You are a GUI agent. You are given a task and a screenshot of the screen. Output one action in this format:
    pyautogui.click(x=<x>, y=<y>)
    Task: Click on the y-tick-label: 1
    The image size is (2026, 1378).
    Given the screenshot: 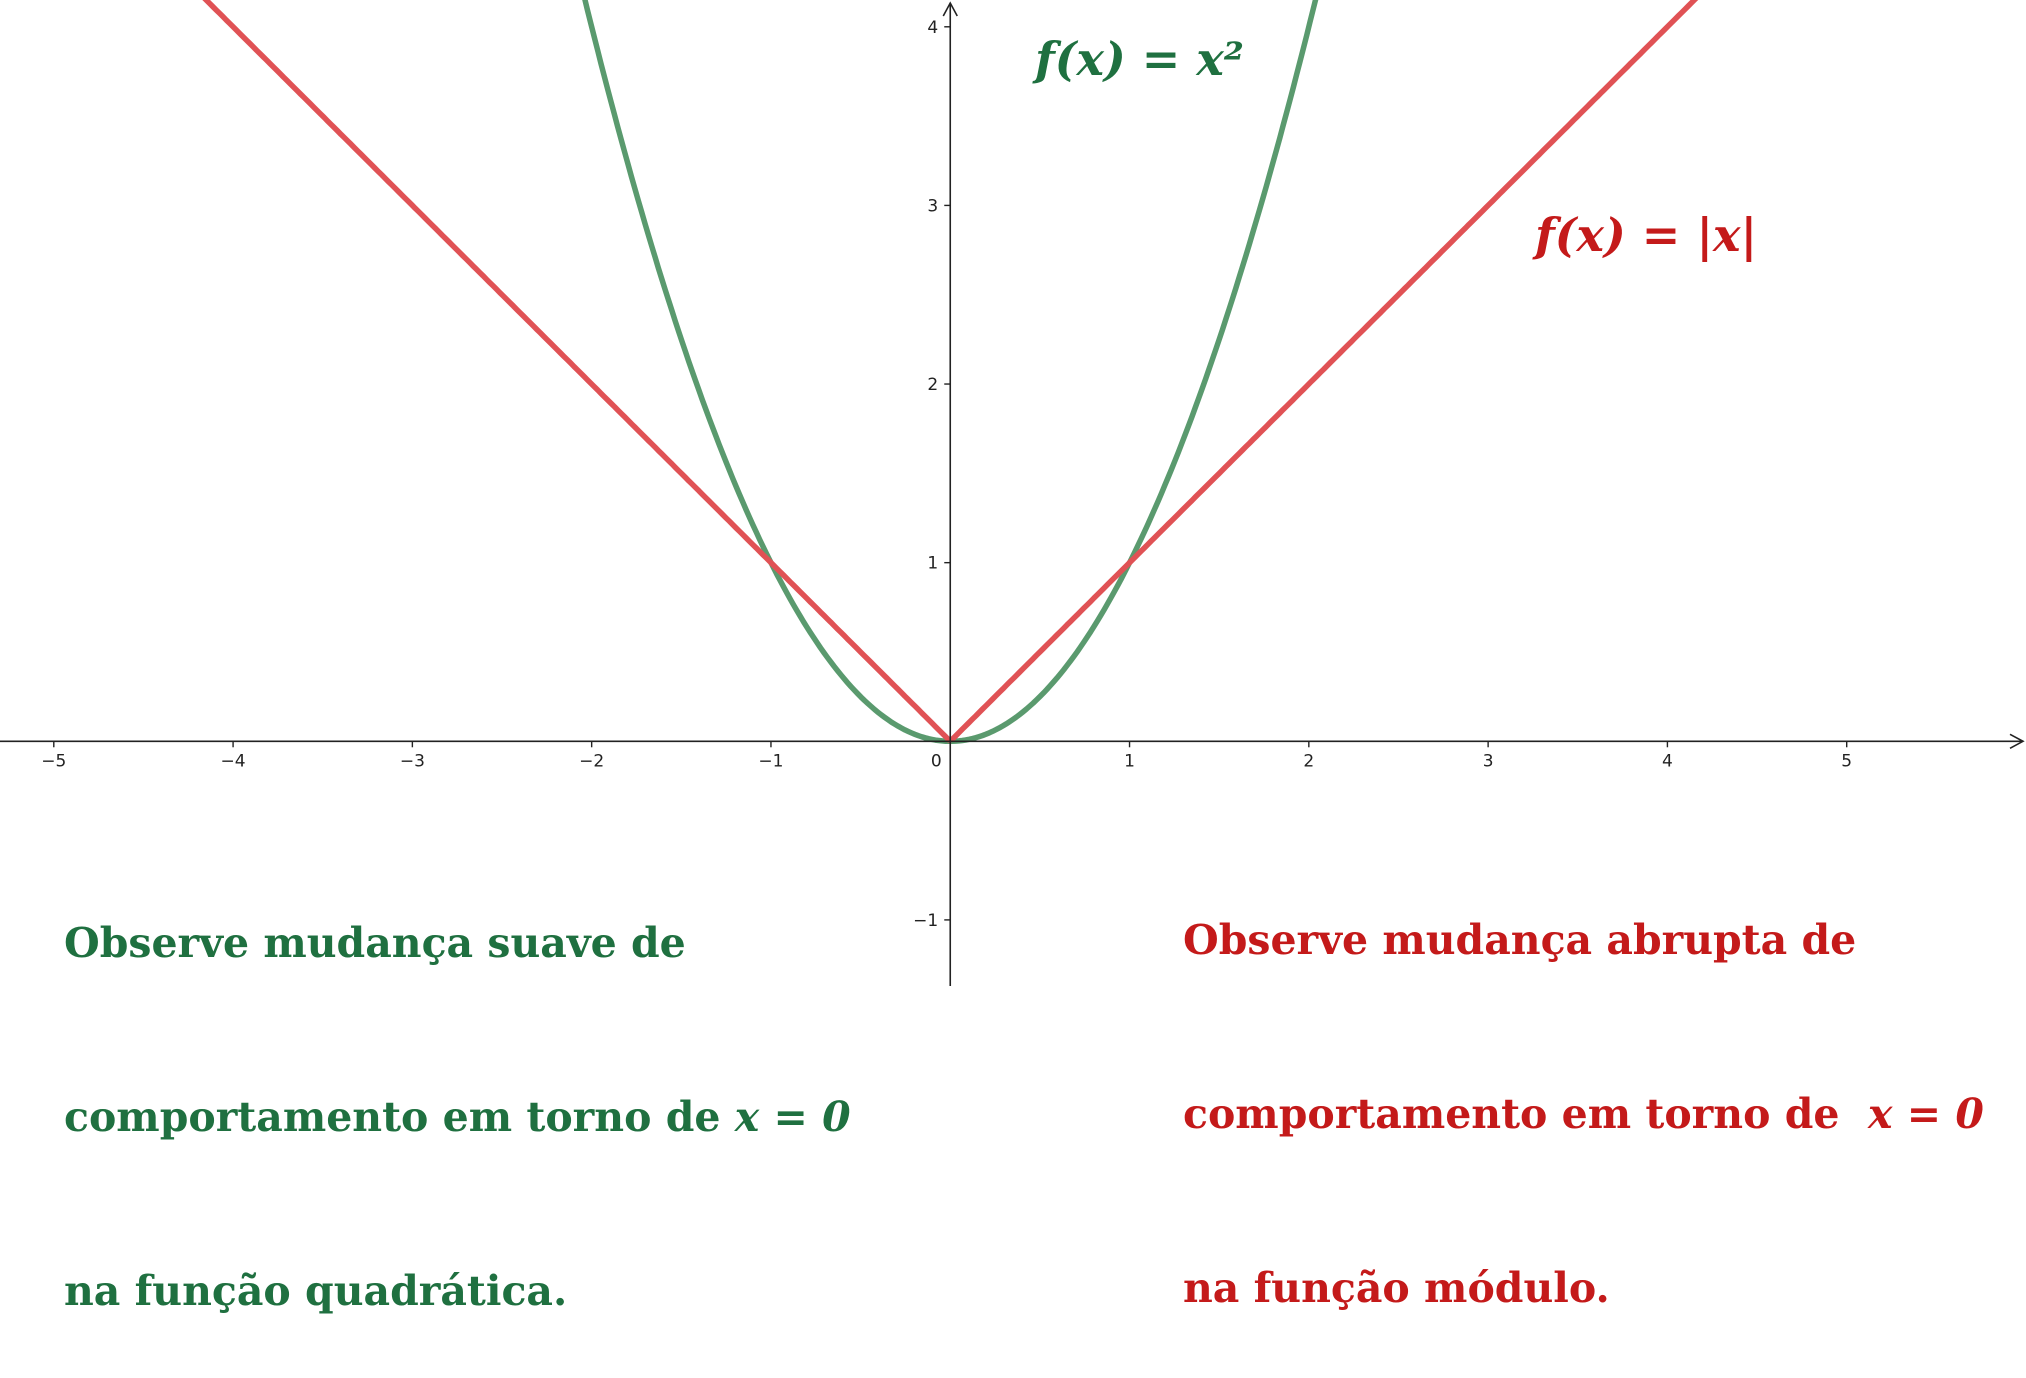 What is the action you would take?
    pyautogui.click(x=932, y=564)
    